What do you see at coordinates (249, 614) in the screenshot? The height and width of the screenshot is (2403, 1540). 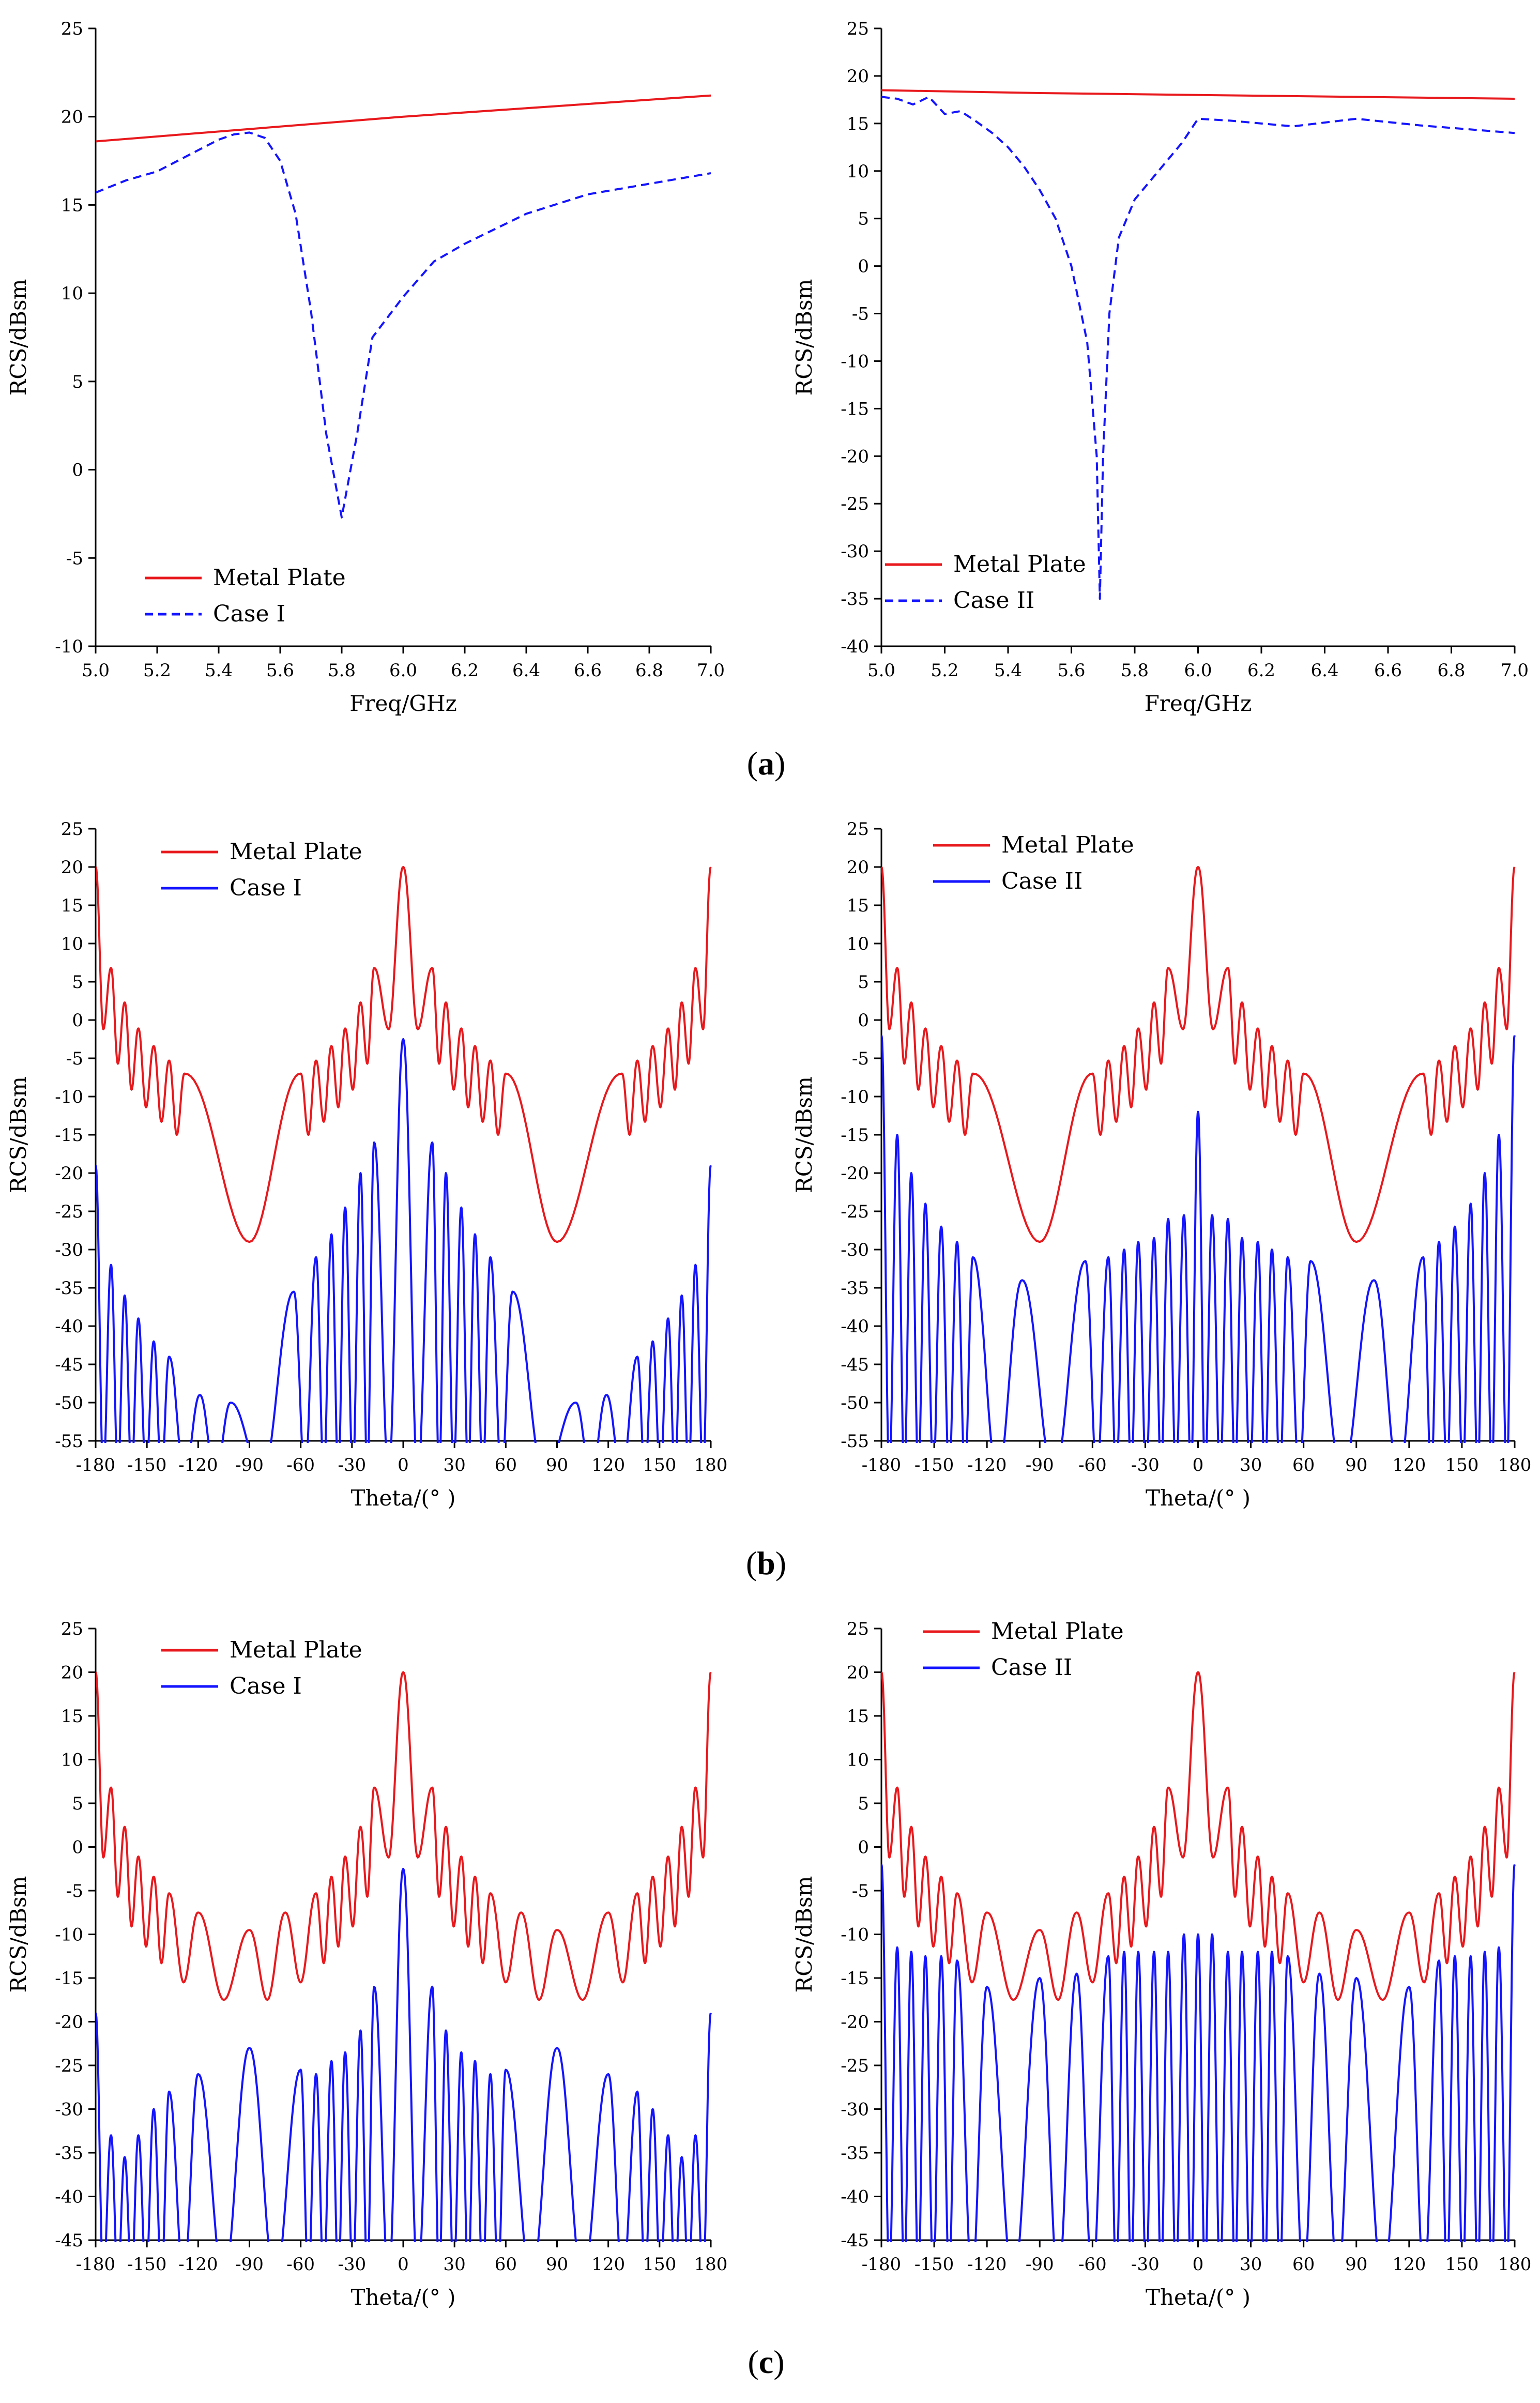 I see `legend-label: Case I` at bounding box center [249, 614].